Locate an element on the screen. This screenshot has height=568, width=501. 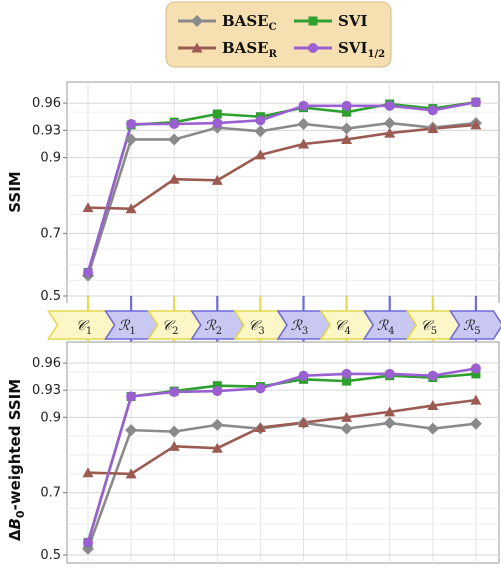
step-label-9: ℛ5 is located at coordinates (472, 327).